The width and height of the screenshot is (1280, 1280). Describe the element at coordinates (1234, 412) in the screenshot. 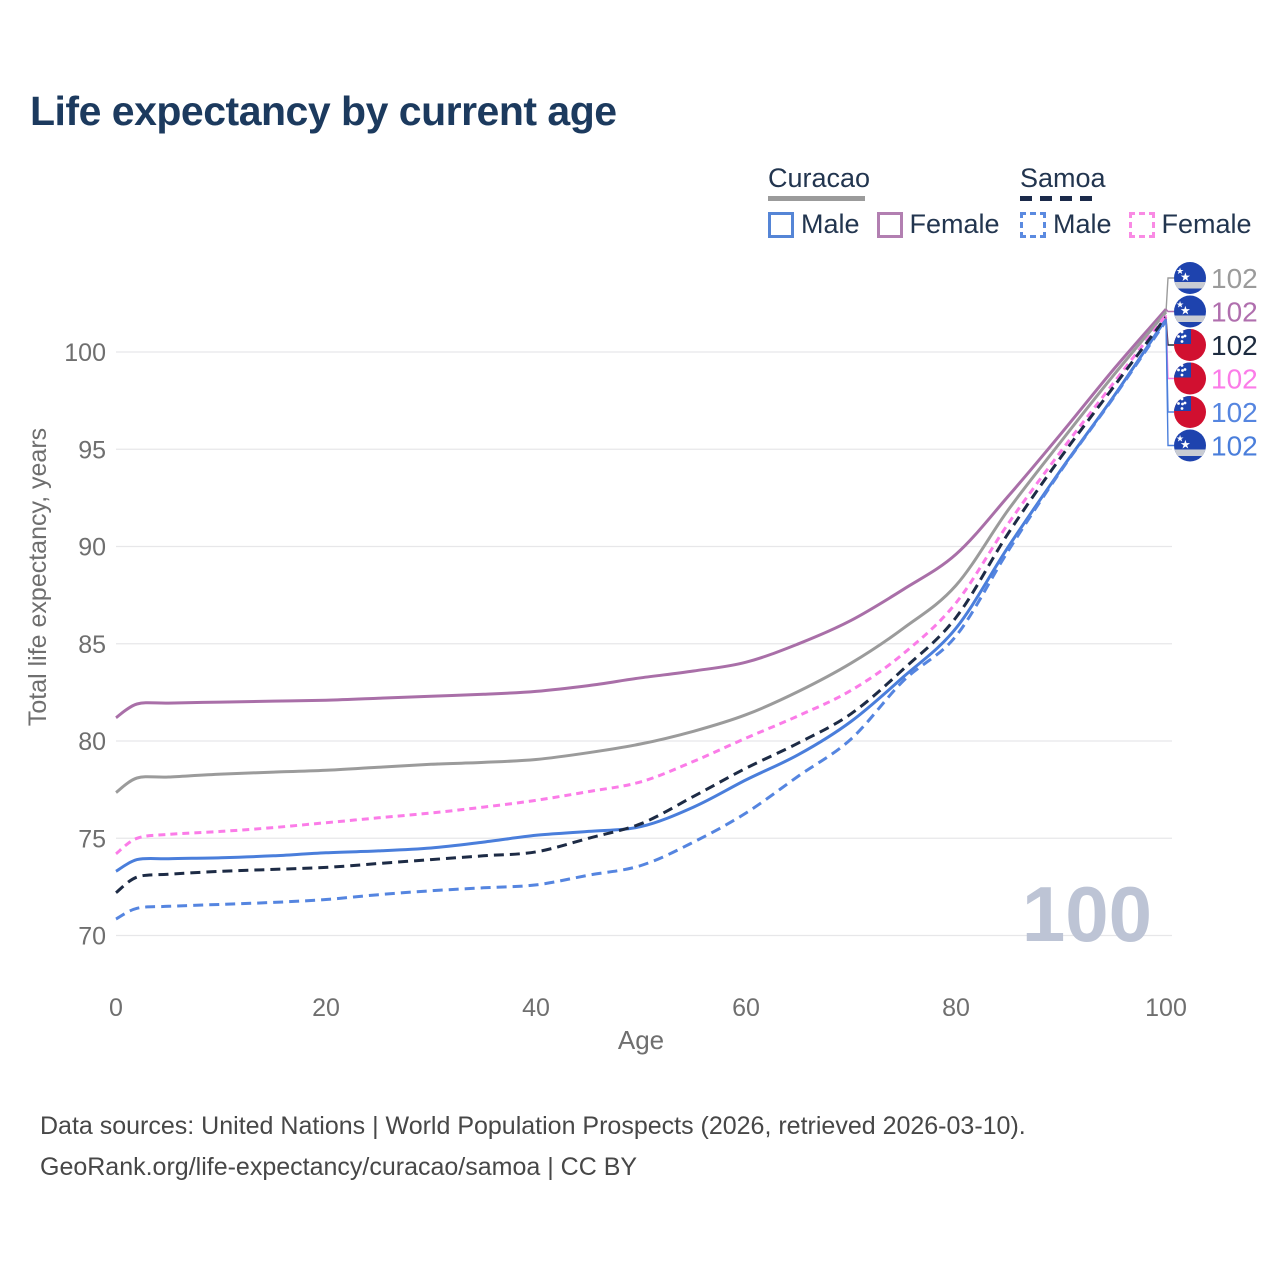

I see `end-value-samoa-male: 102` at that location.